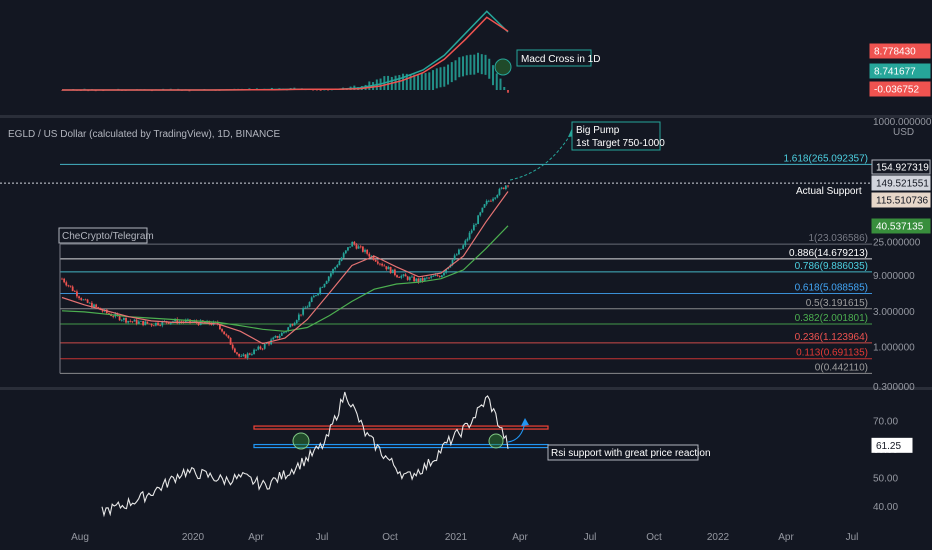 The width and height of the screenshot is (932, 550). I want to click on price-badge-3-box, so click(901, 226).